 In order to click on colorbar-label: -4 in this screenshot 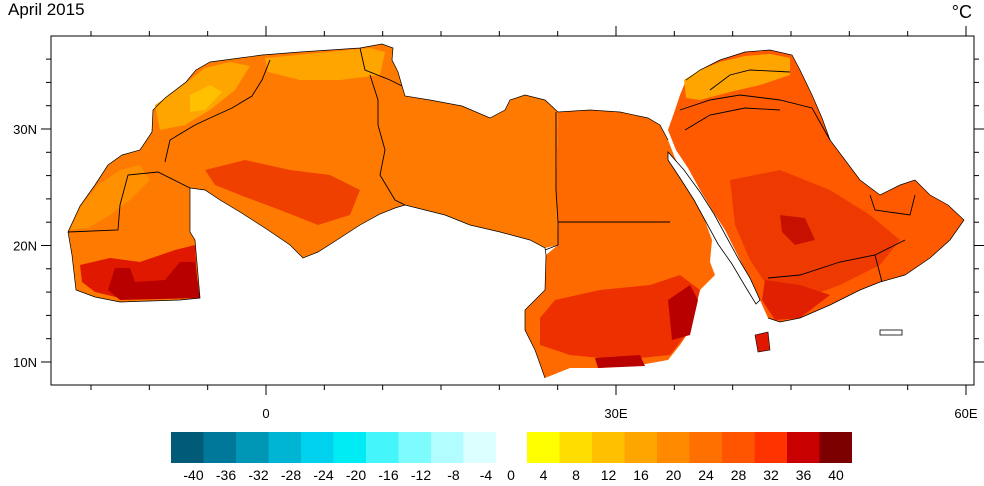, I will do `click(486, 475)`.